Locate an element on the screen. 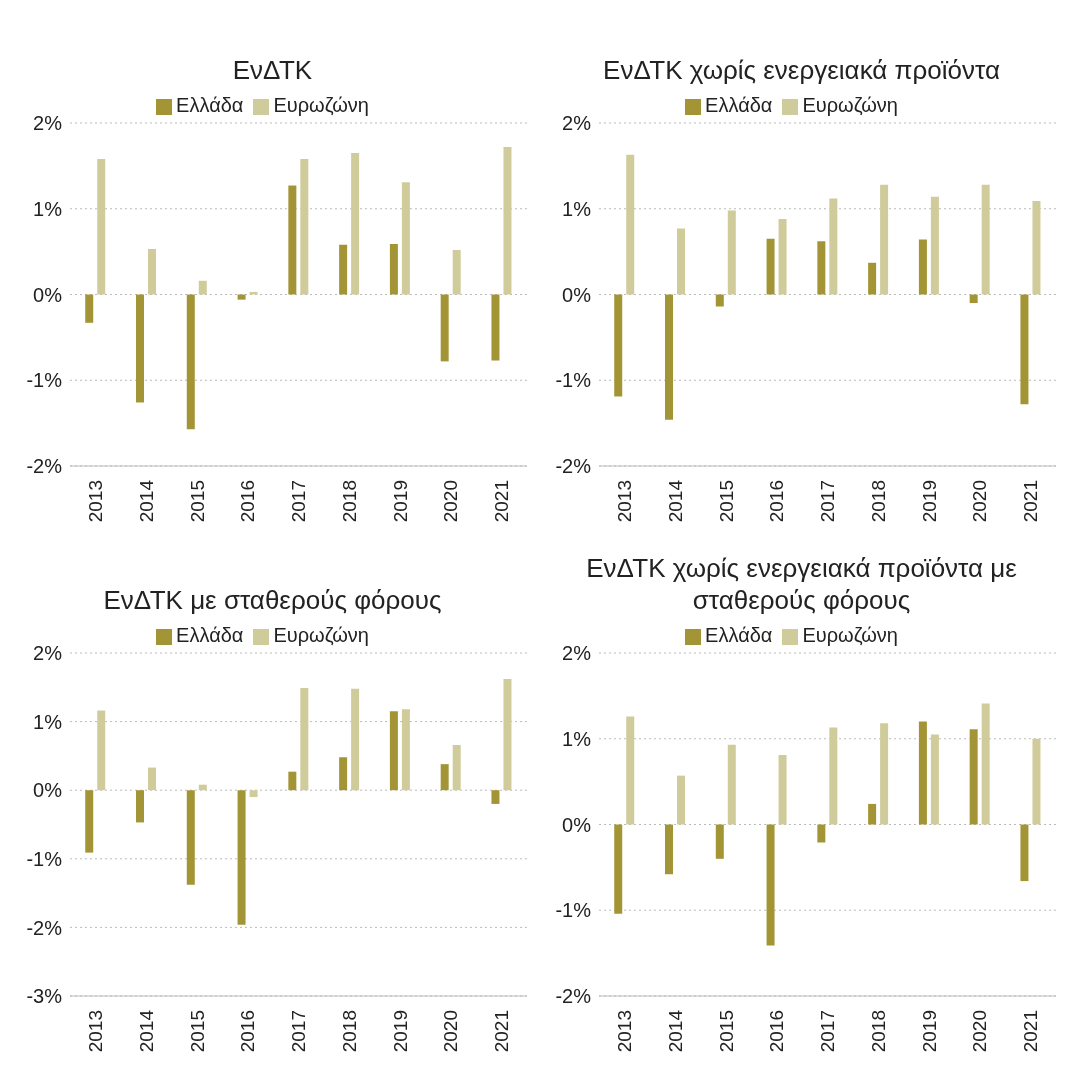 The width and height of the screenshot is (1074, 1068). y-tick-label: -3% is located at coordinates (44, 996).